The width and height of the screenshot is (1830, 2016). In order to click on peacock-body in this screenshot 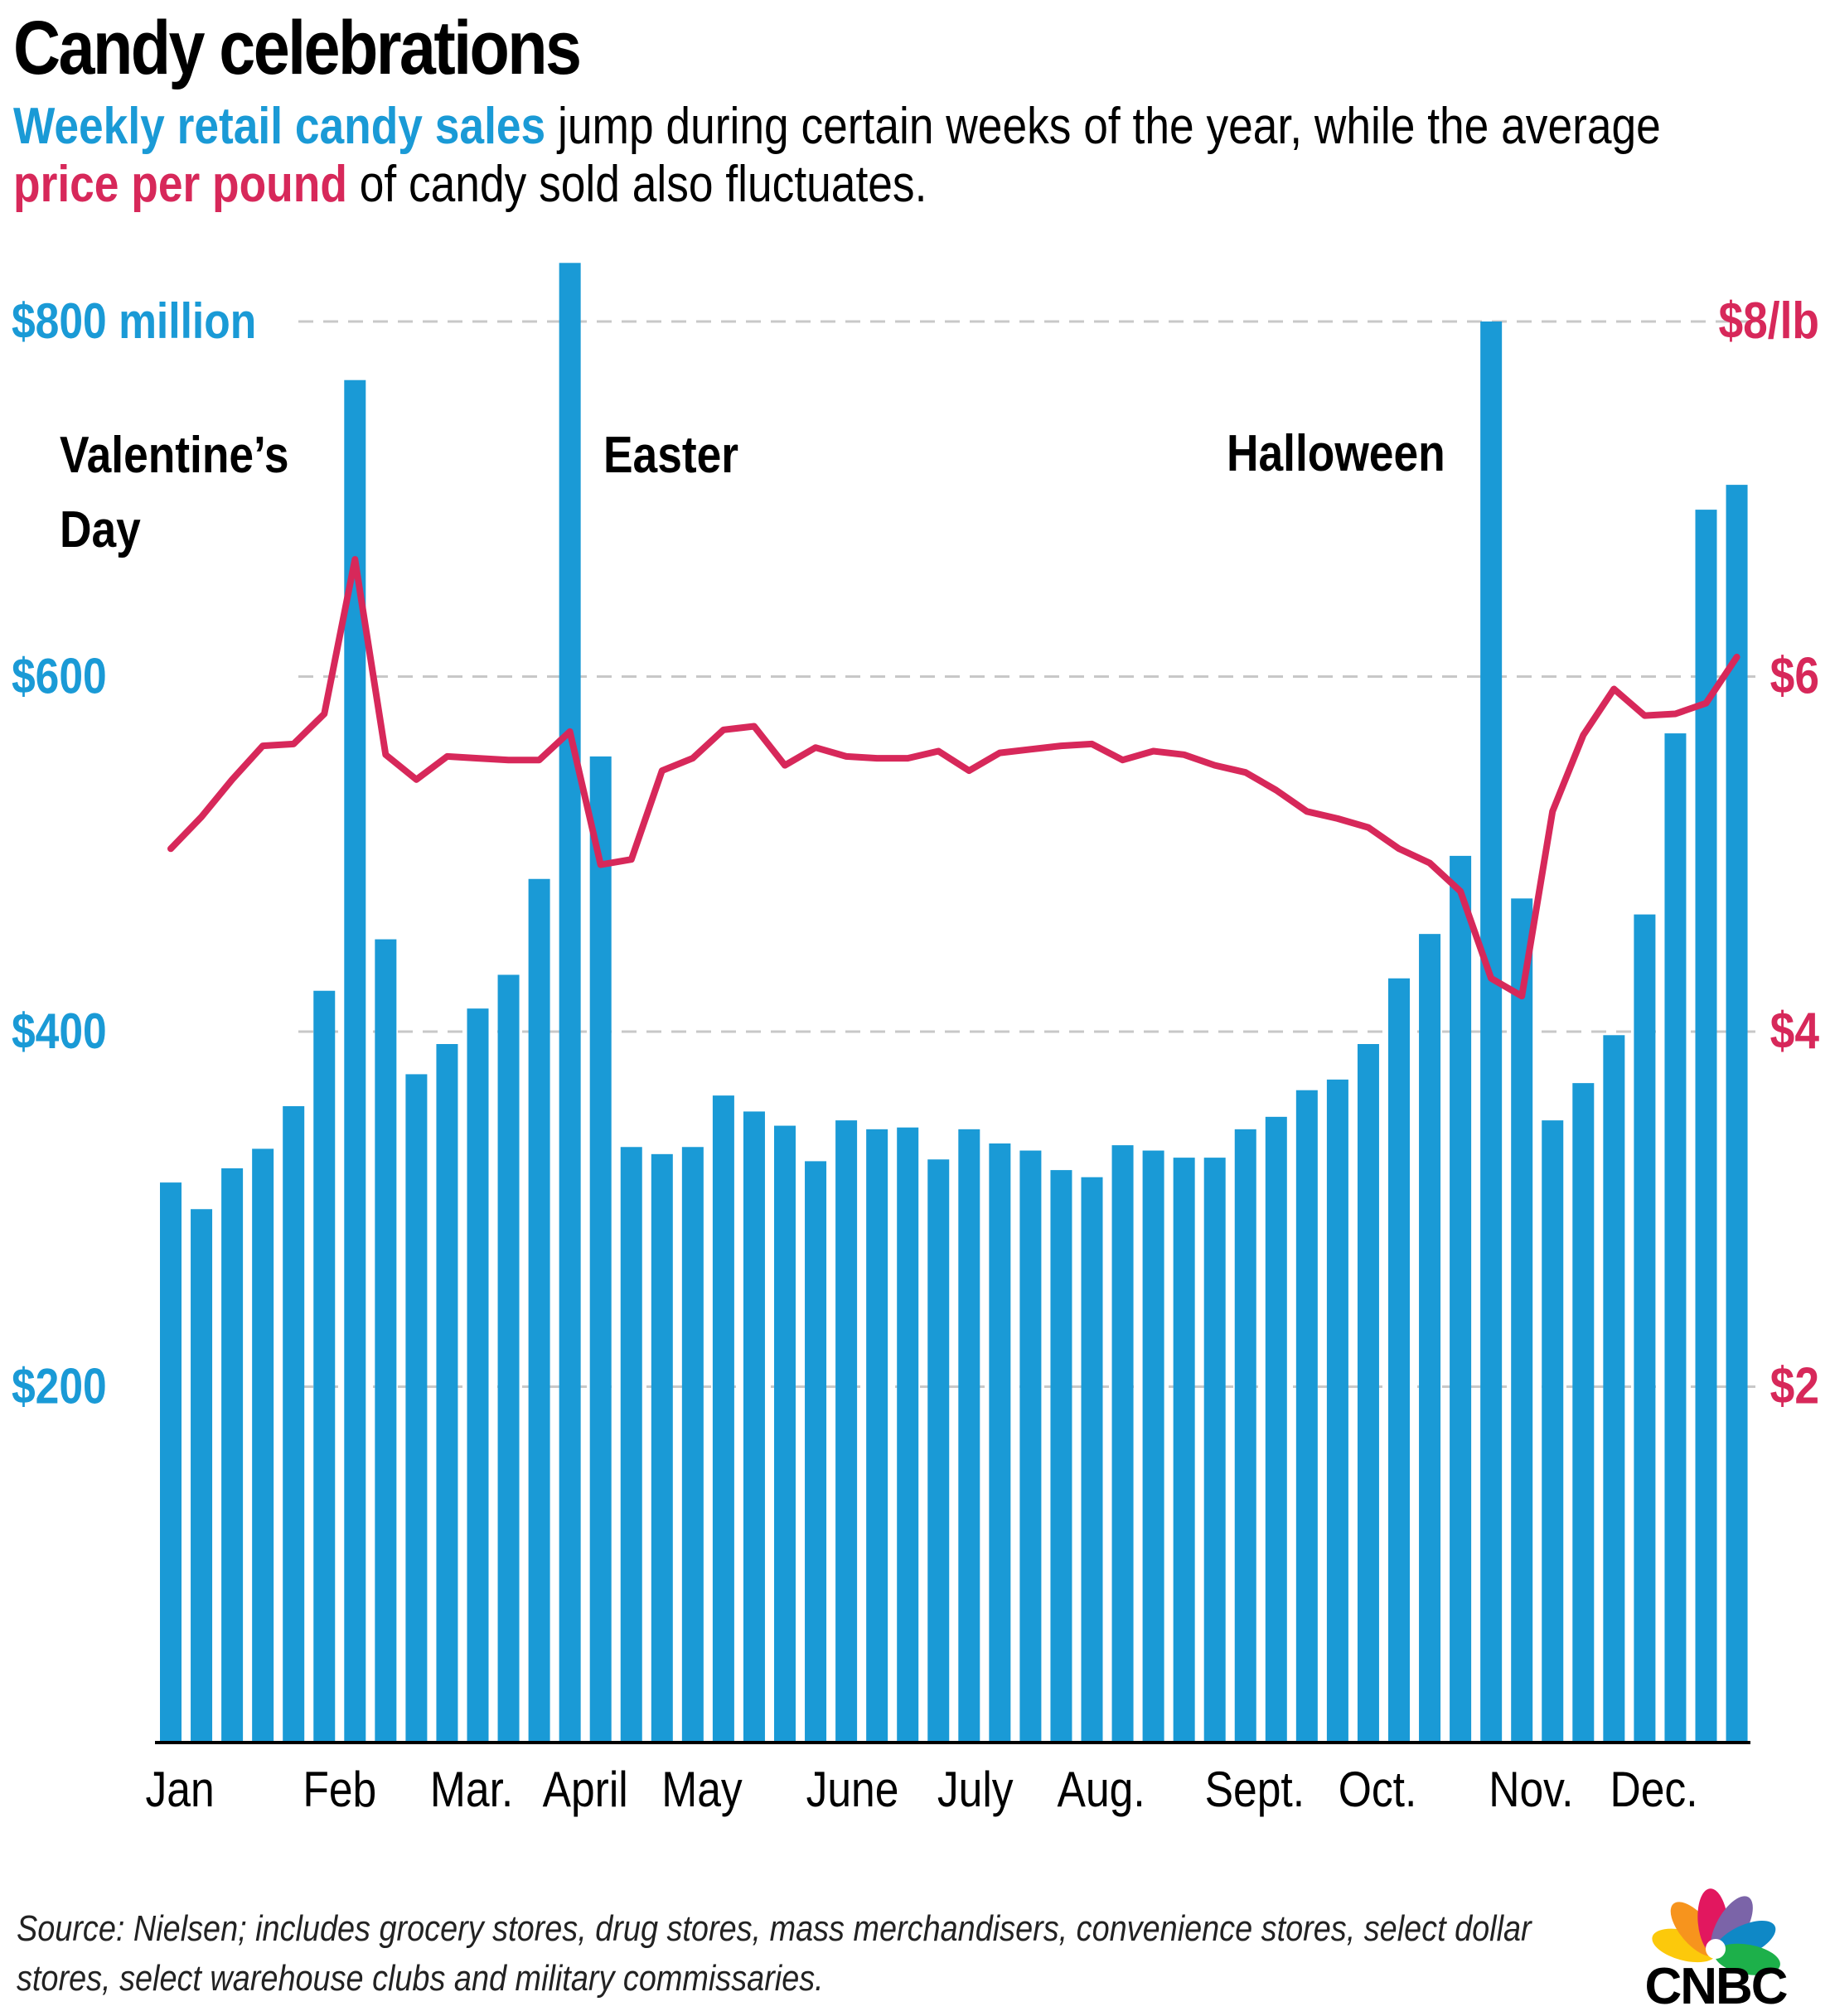, I will do `click(1716, 1949)`.